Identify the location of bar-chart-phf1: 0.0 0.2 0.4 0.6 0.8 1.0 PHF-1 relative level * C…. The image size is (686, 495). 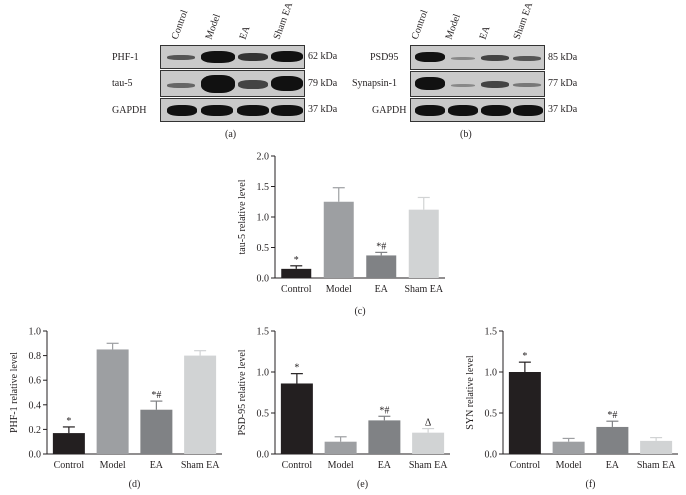
(115, 408).